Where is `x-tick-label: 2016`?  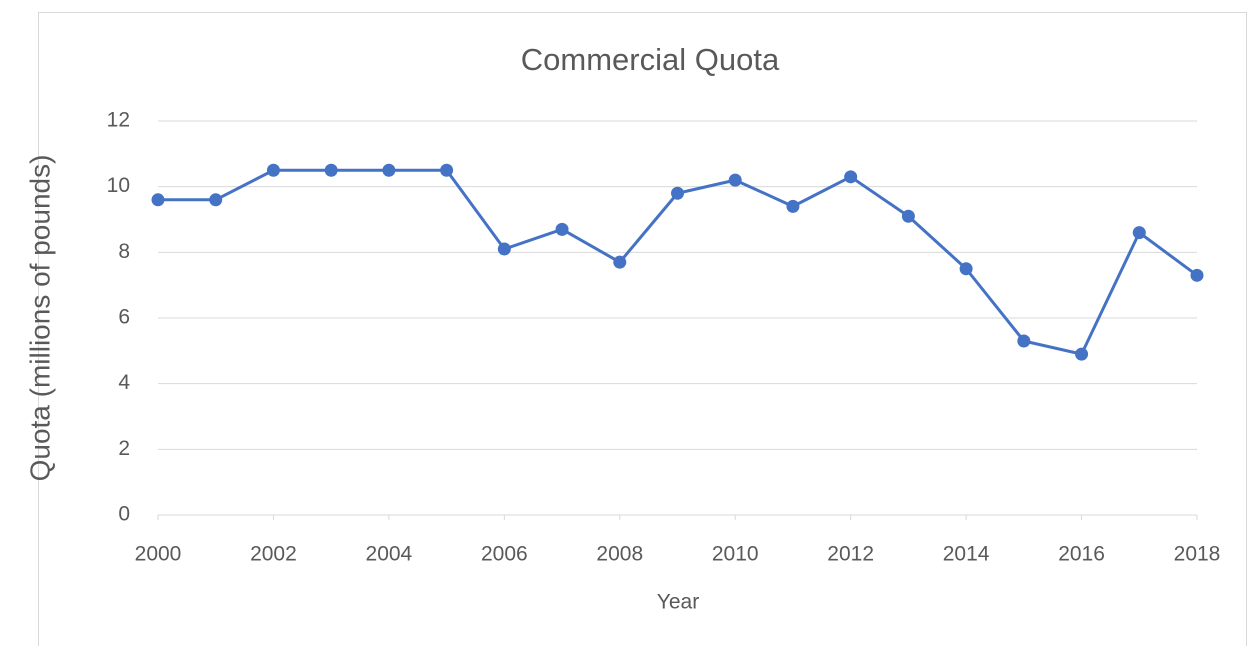
x-tick-label: 2016 is located at coordinates (1081, 554).